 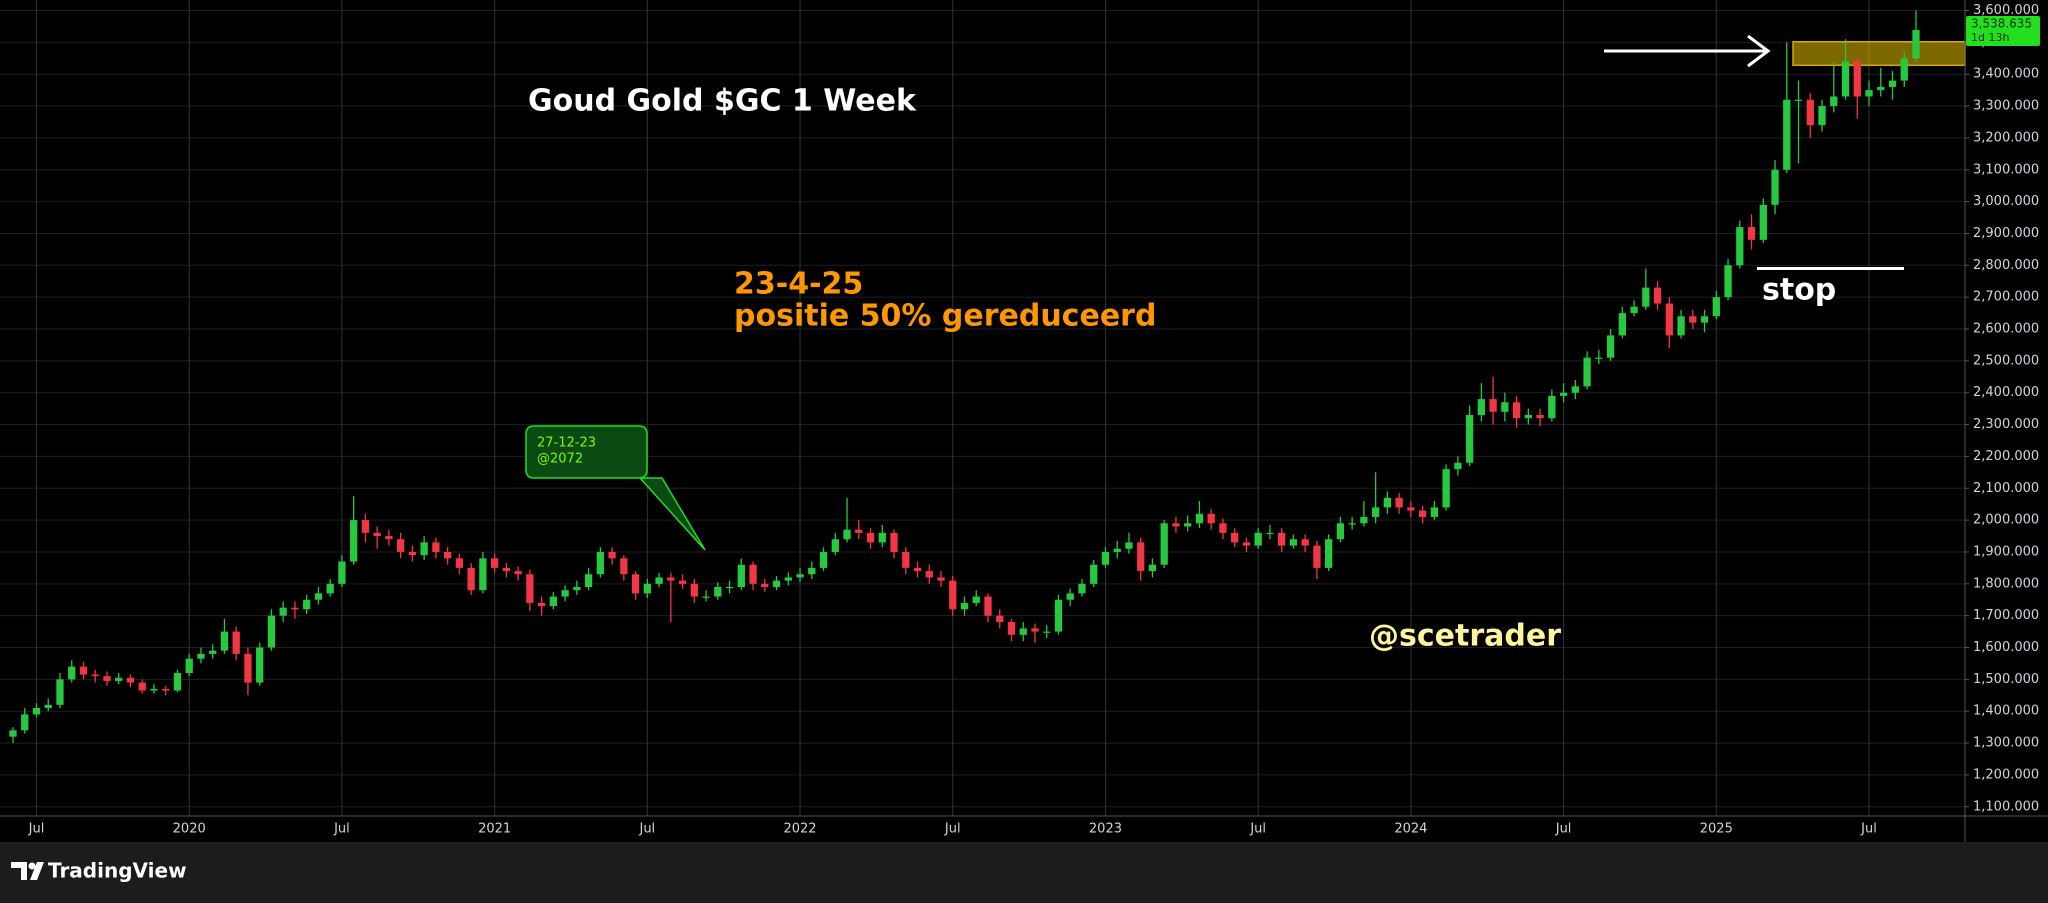 I want to click on footer-bar, so click(x=1024, y=872).